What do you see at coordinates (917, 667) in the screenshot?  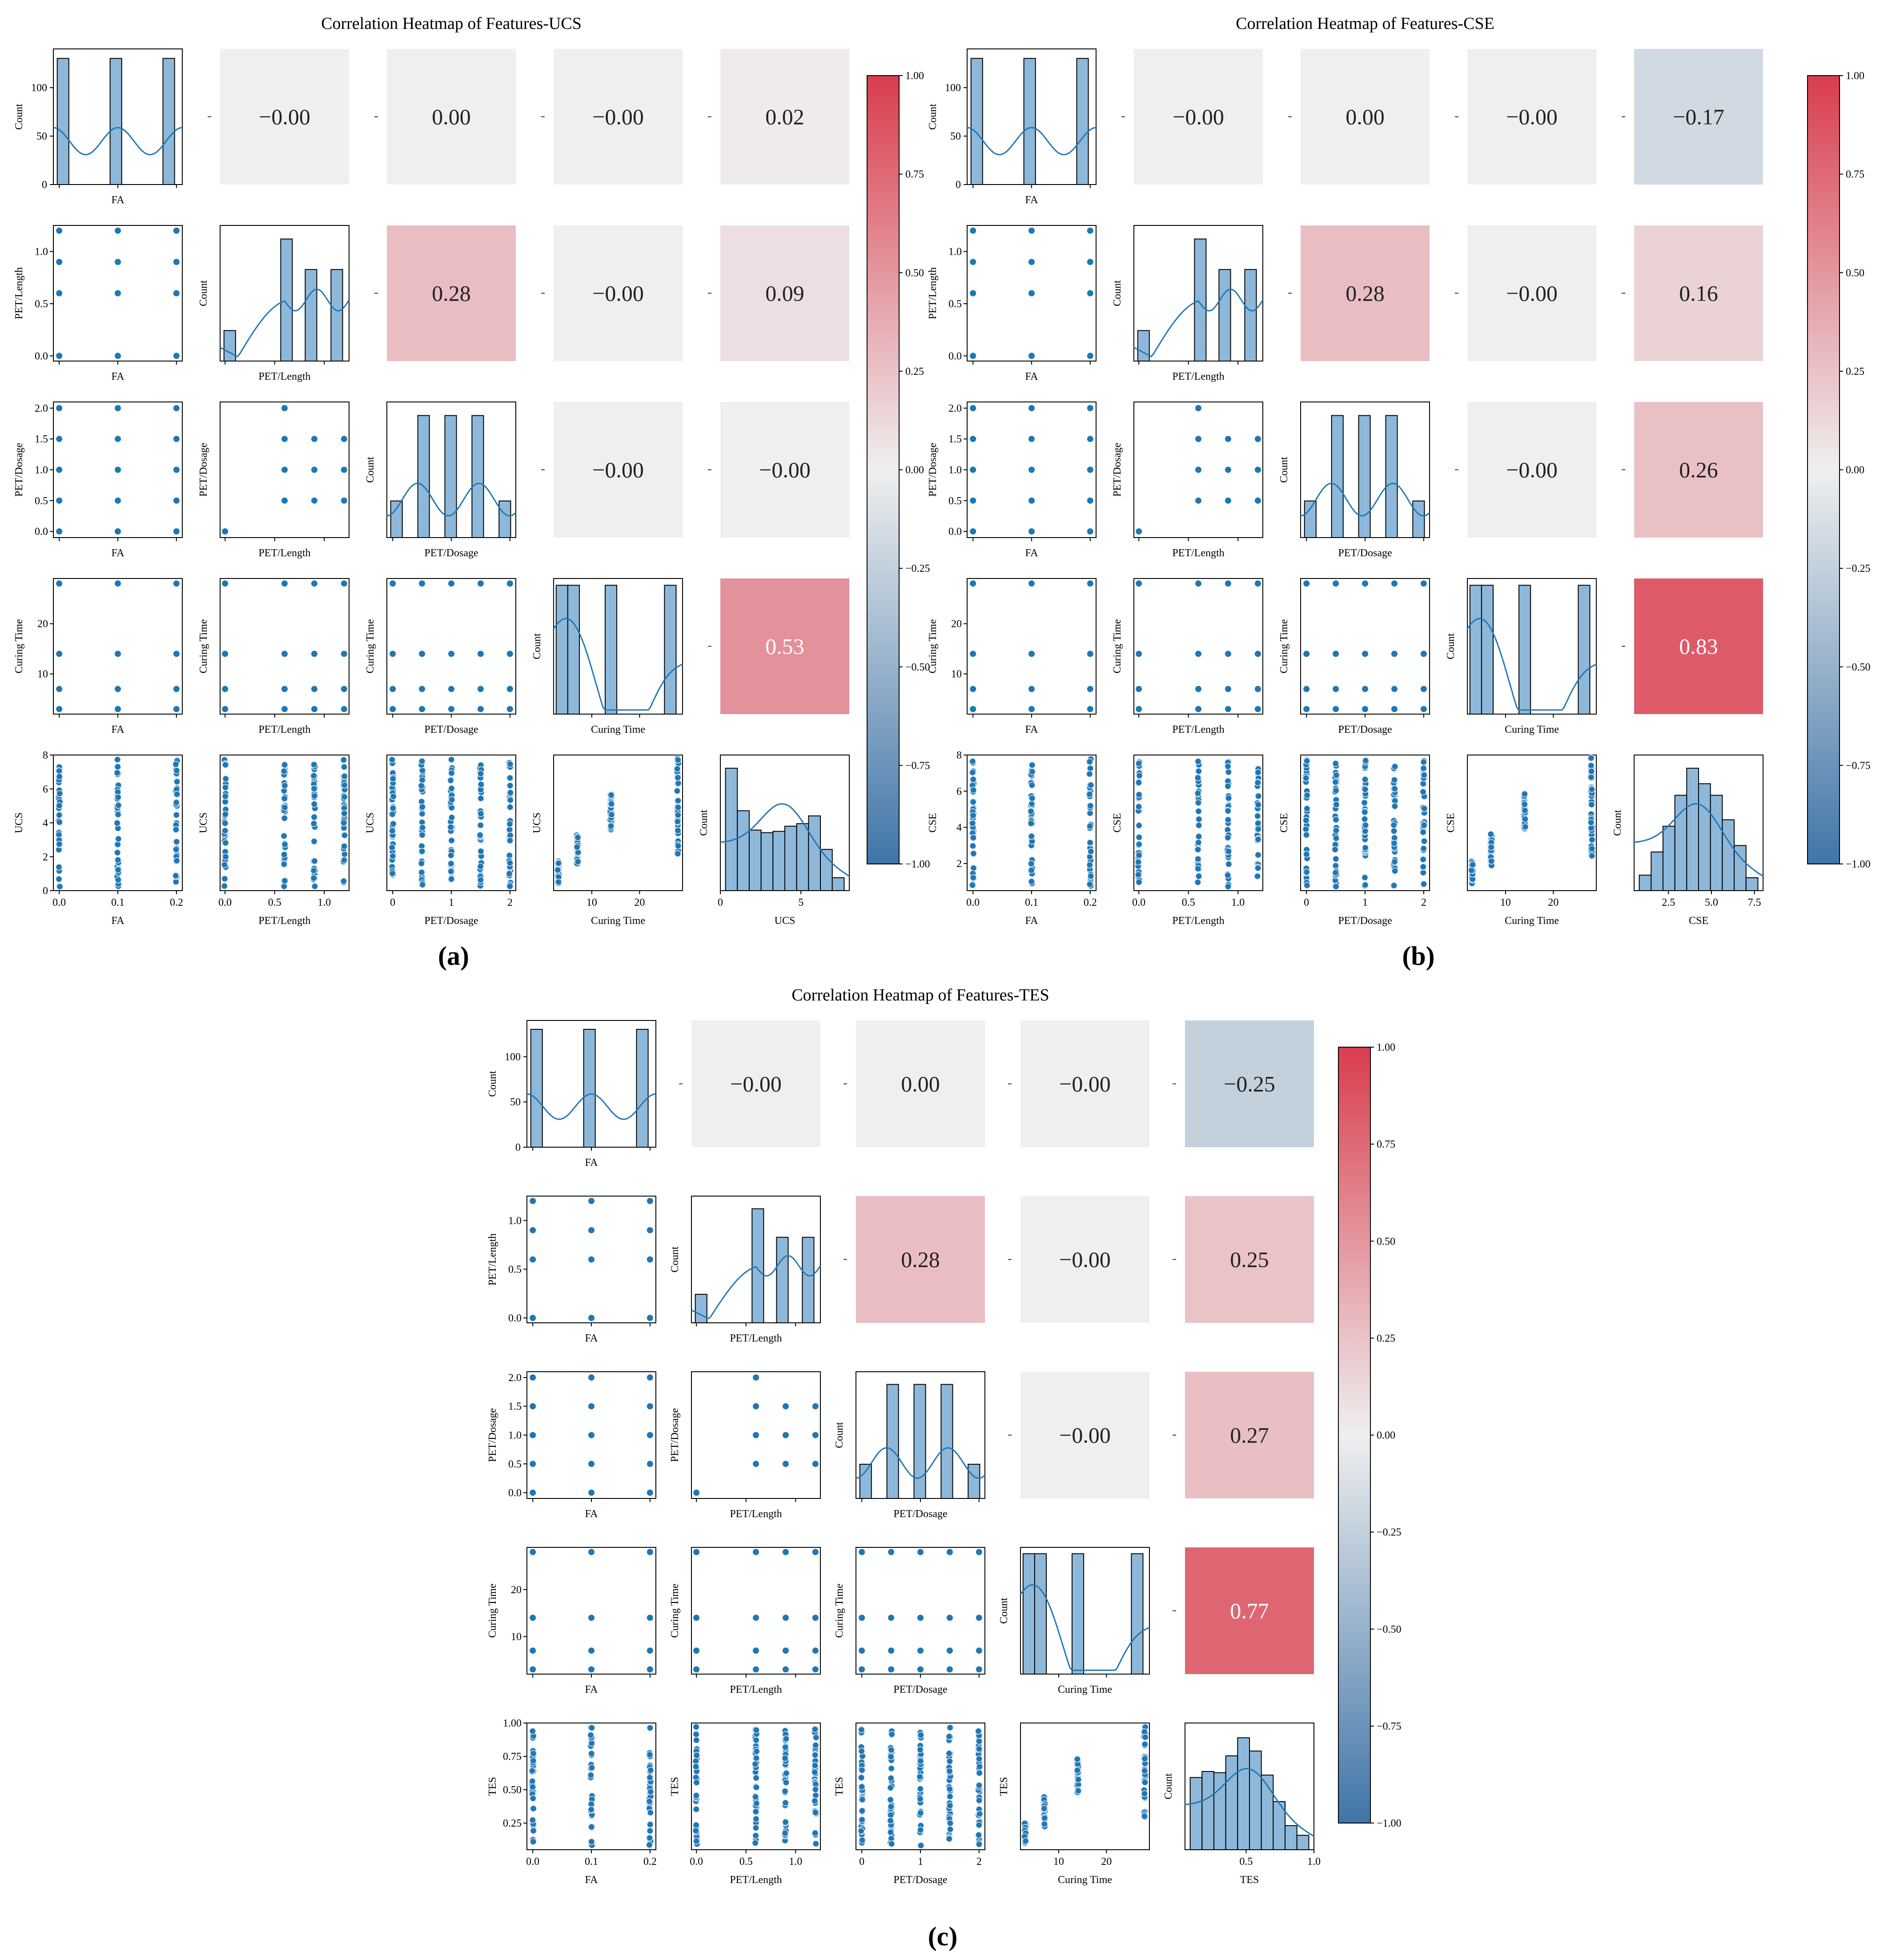 I see `colorbar-tick-label: −0.50` at bounding box center [917, 667].